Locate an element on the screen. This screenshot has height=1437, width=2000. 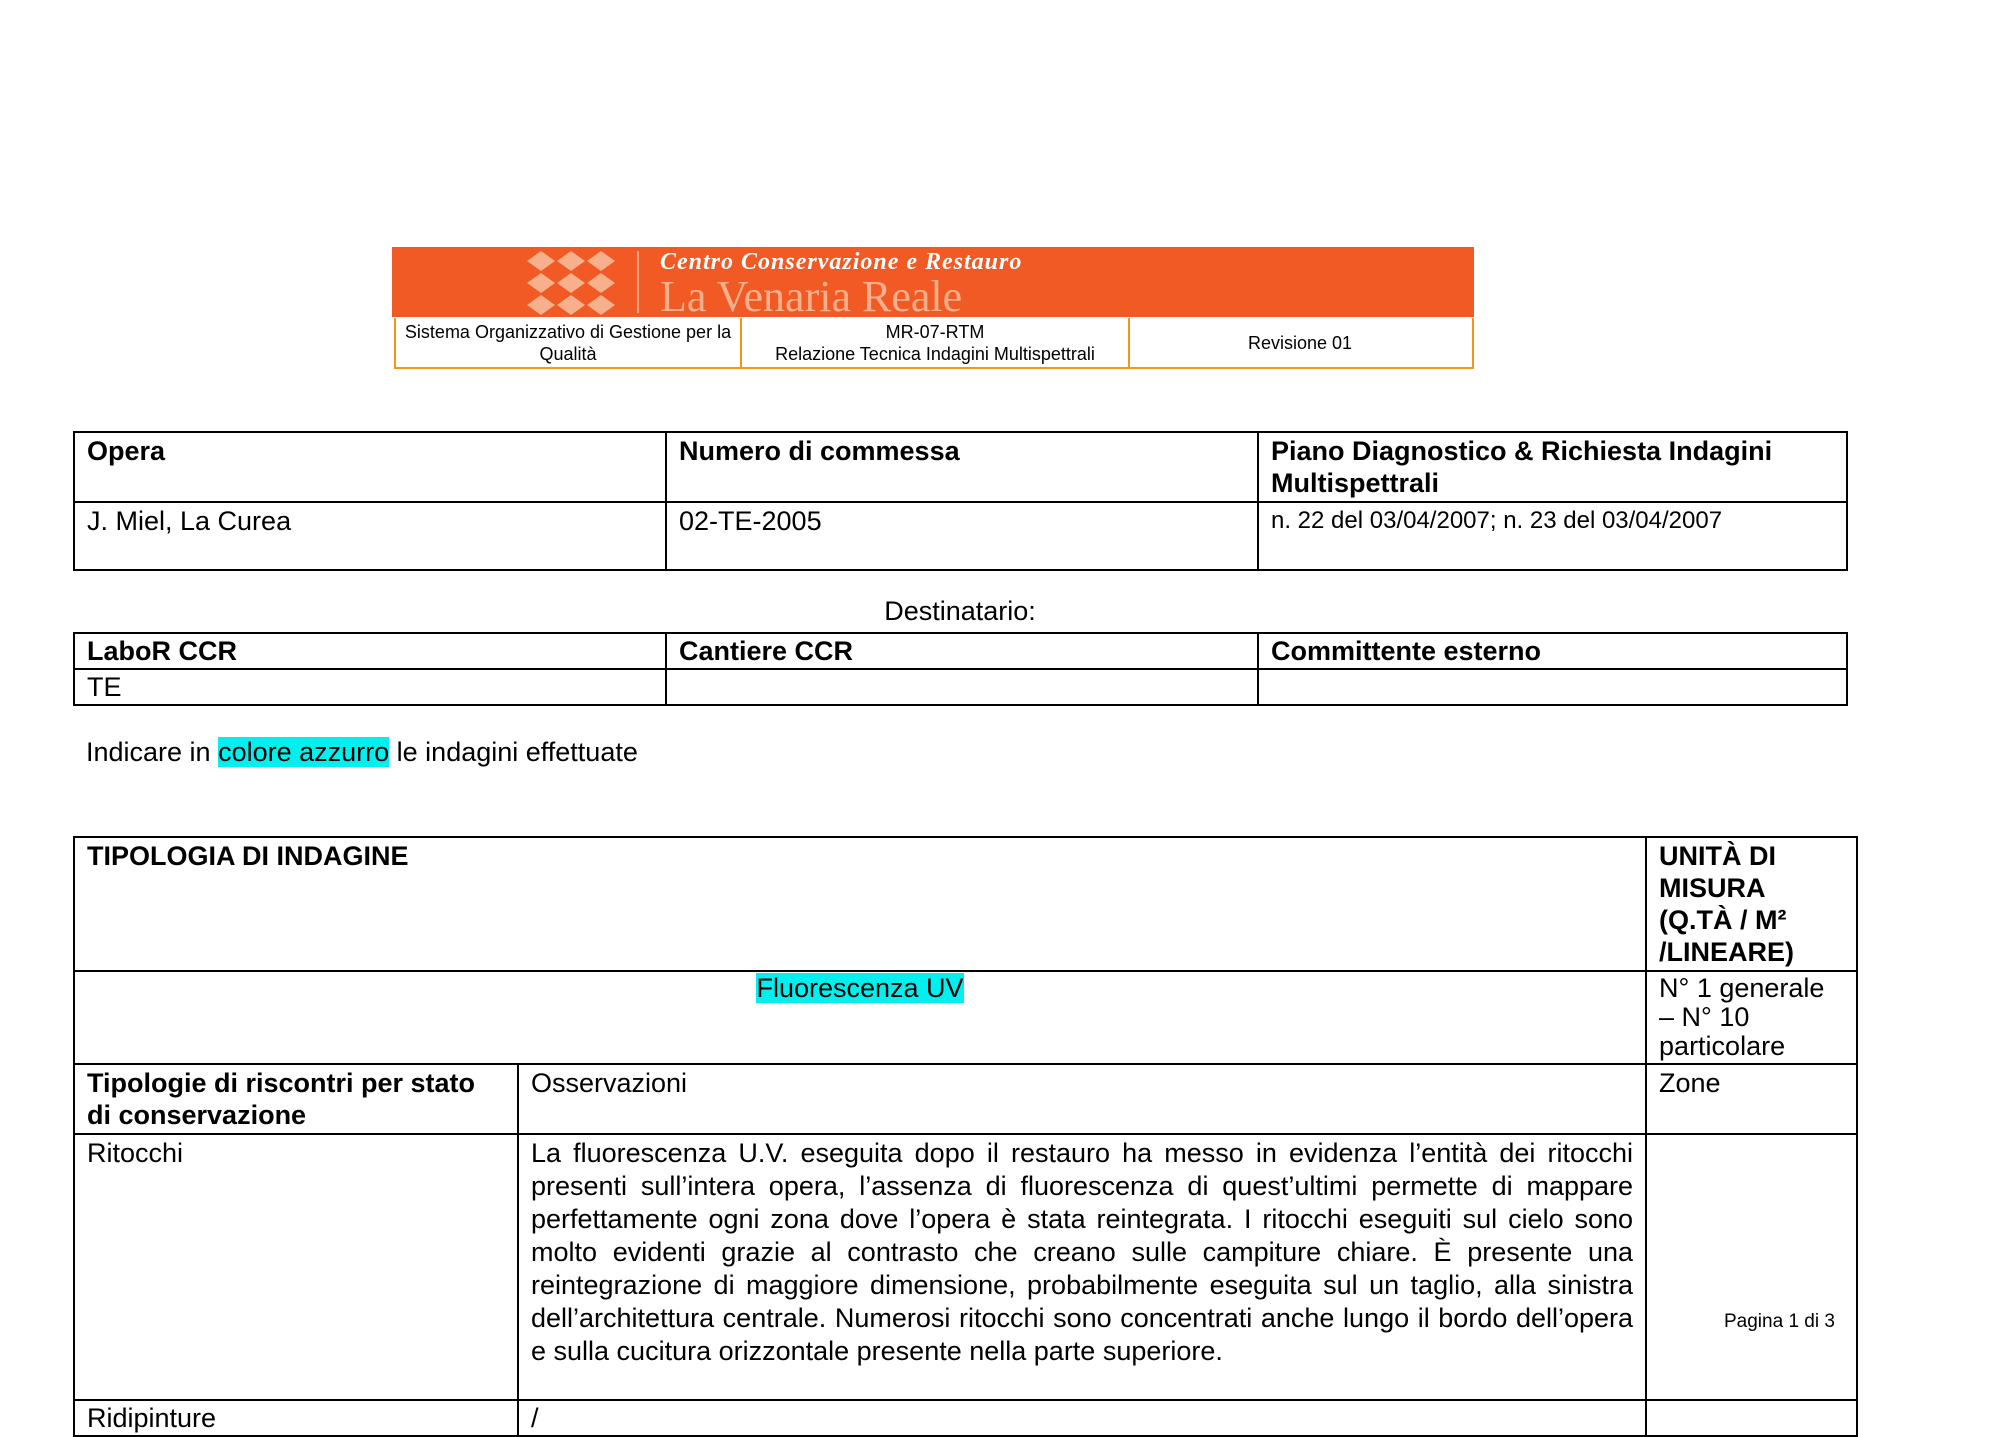
header-opera: Opera is located at coordinates (126, 451).